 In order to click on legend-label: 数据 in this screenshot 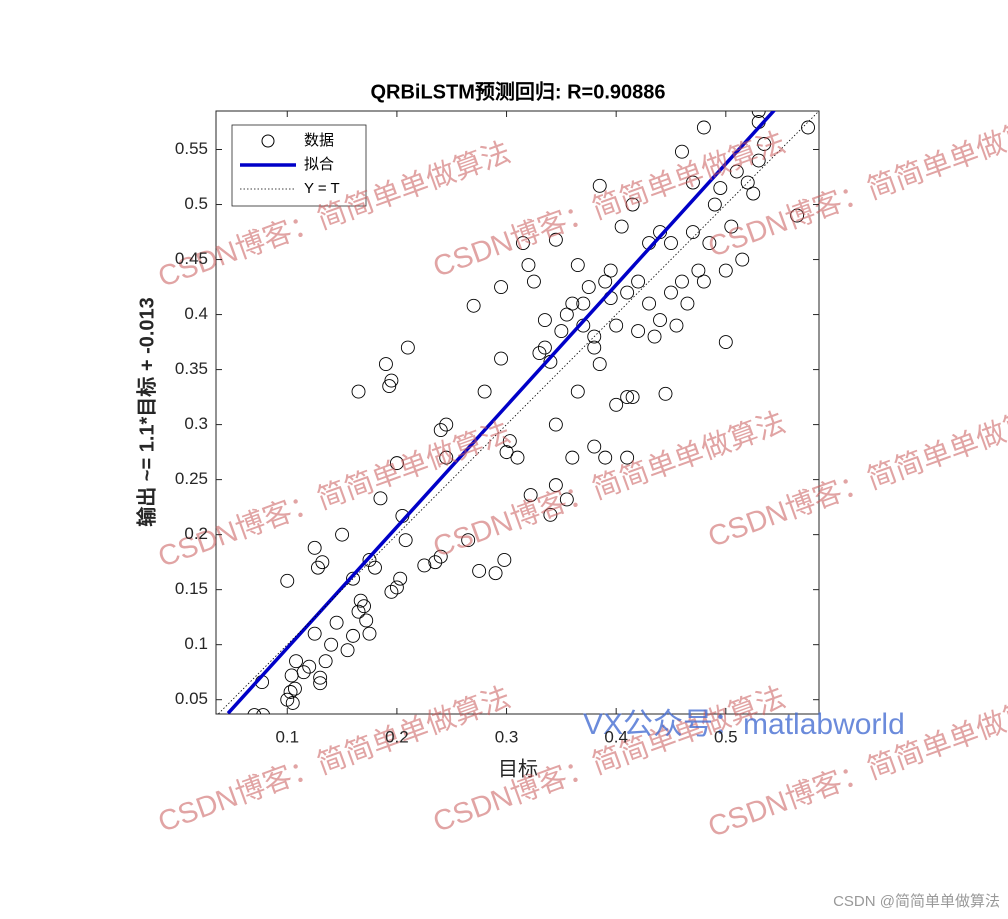, I will do `click(319, 140)`.